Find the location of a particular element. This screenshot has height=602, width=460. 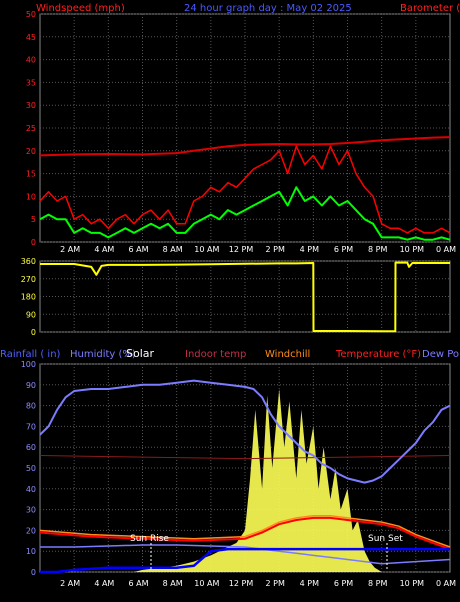

legend-temperature: Temperature (°F) is located at coordinates (378, 354).